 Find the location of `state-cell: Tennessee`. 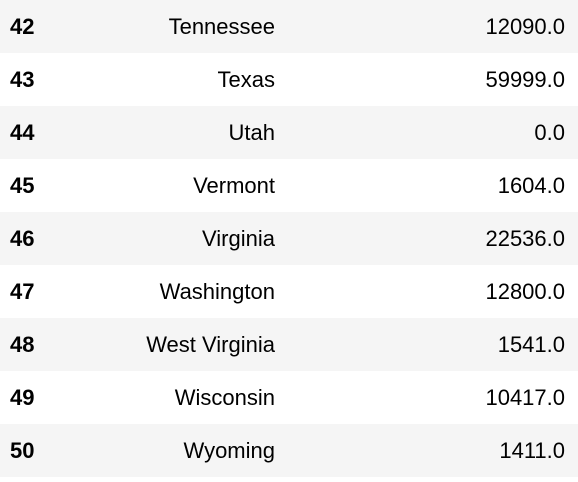

state-cell: Tennessee is located at coordinates (221, 26).